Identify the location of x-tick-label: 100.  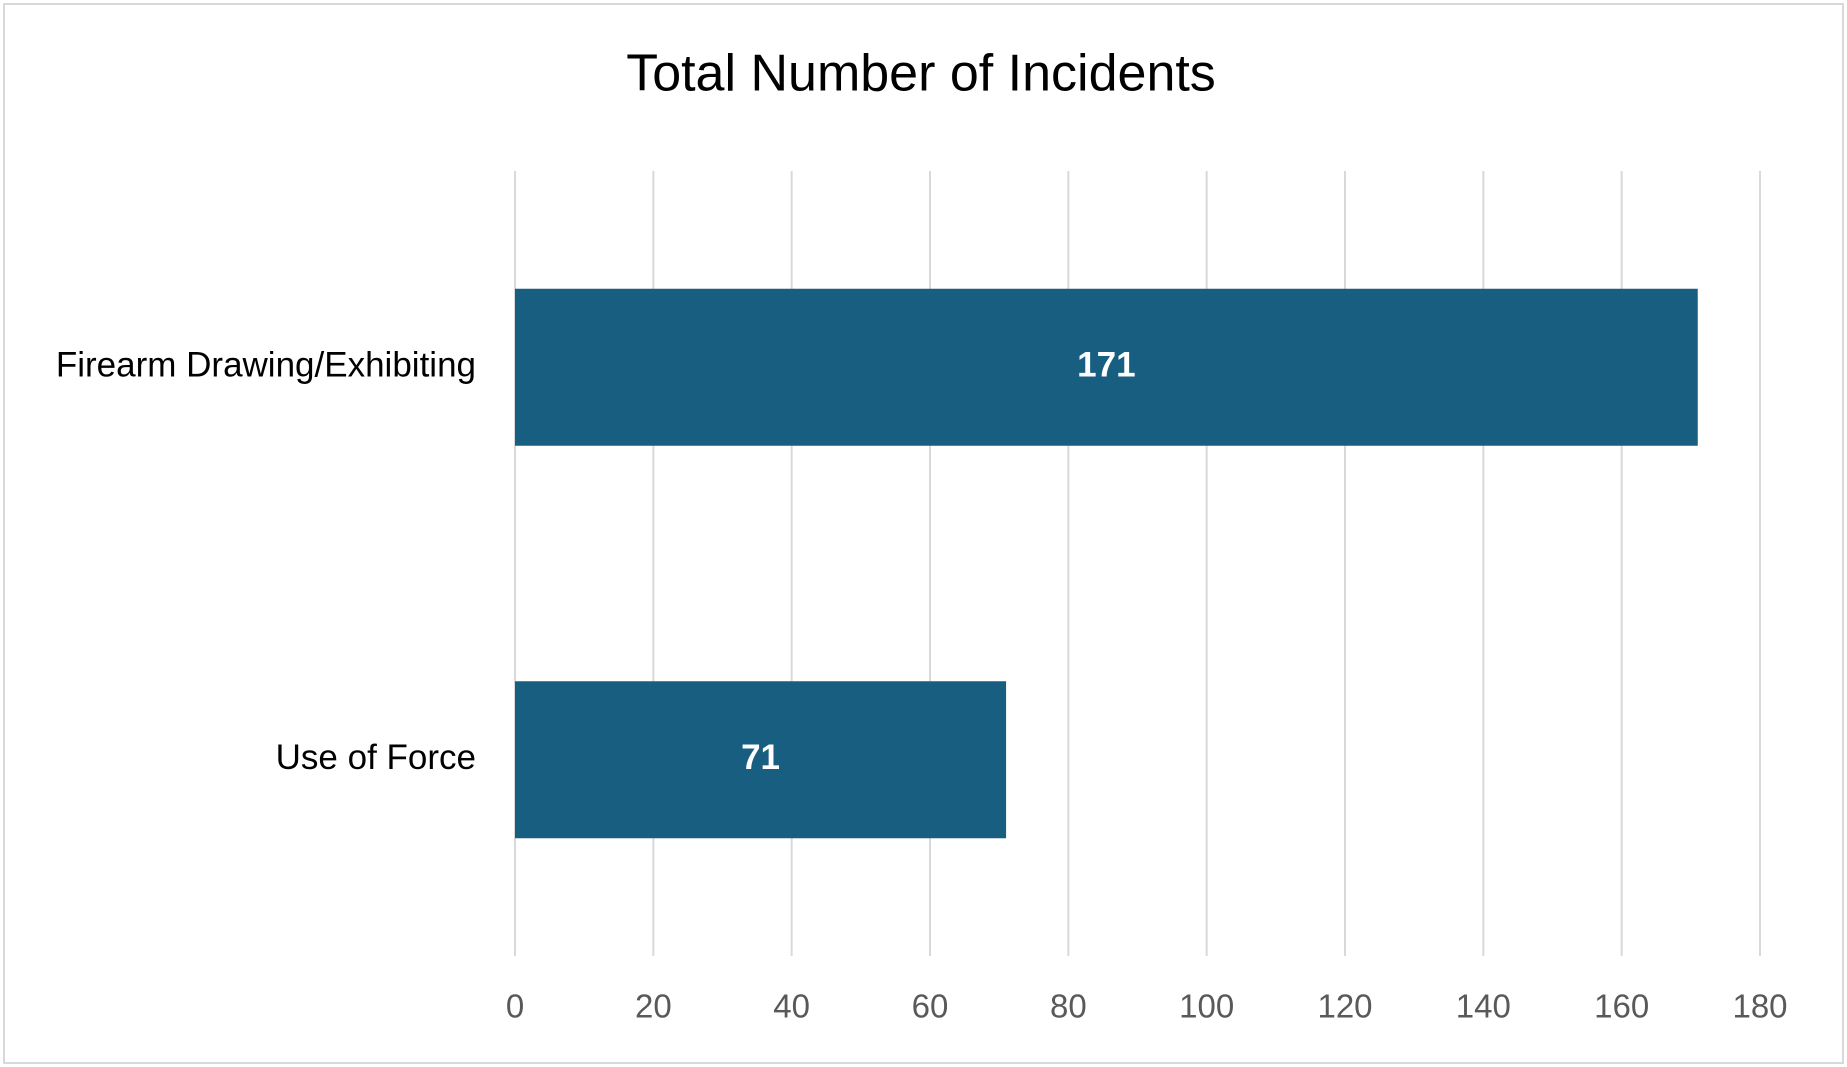
(1206, 1006).